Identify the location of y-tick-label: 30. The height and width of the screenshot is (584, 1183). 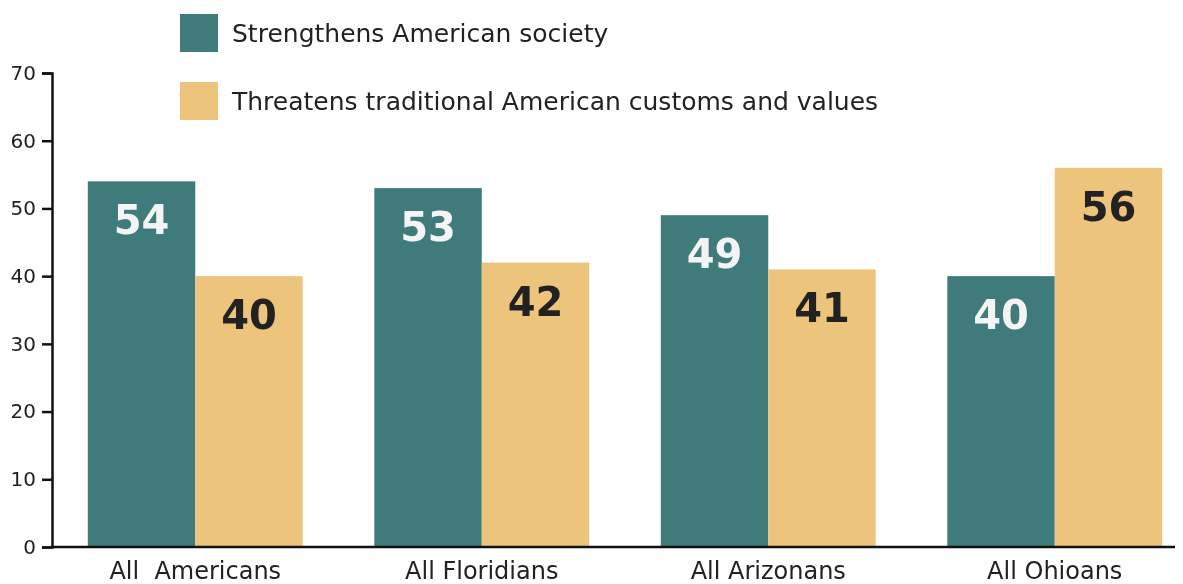
(23, 343).